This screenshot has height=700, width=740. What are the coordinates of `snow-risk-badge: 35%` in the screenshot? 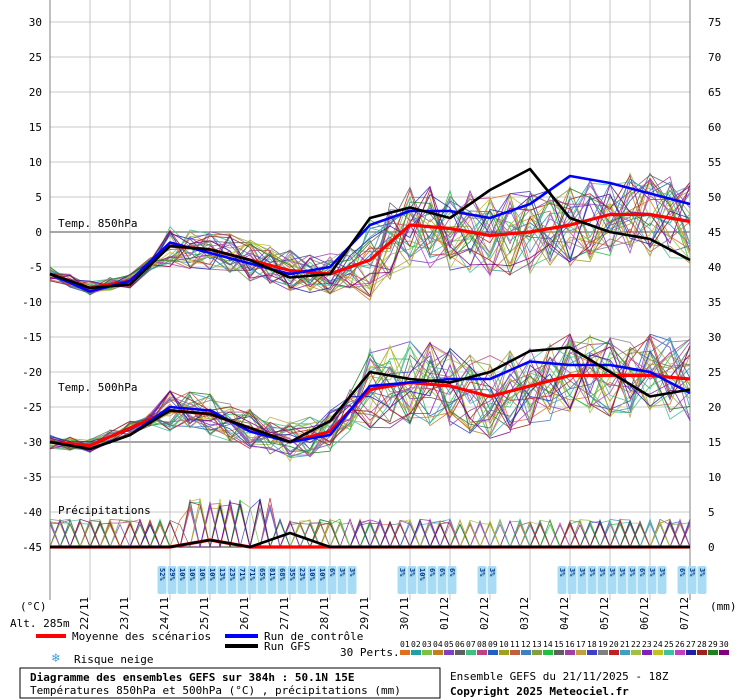 It's located at (292, 580).